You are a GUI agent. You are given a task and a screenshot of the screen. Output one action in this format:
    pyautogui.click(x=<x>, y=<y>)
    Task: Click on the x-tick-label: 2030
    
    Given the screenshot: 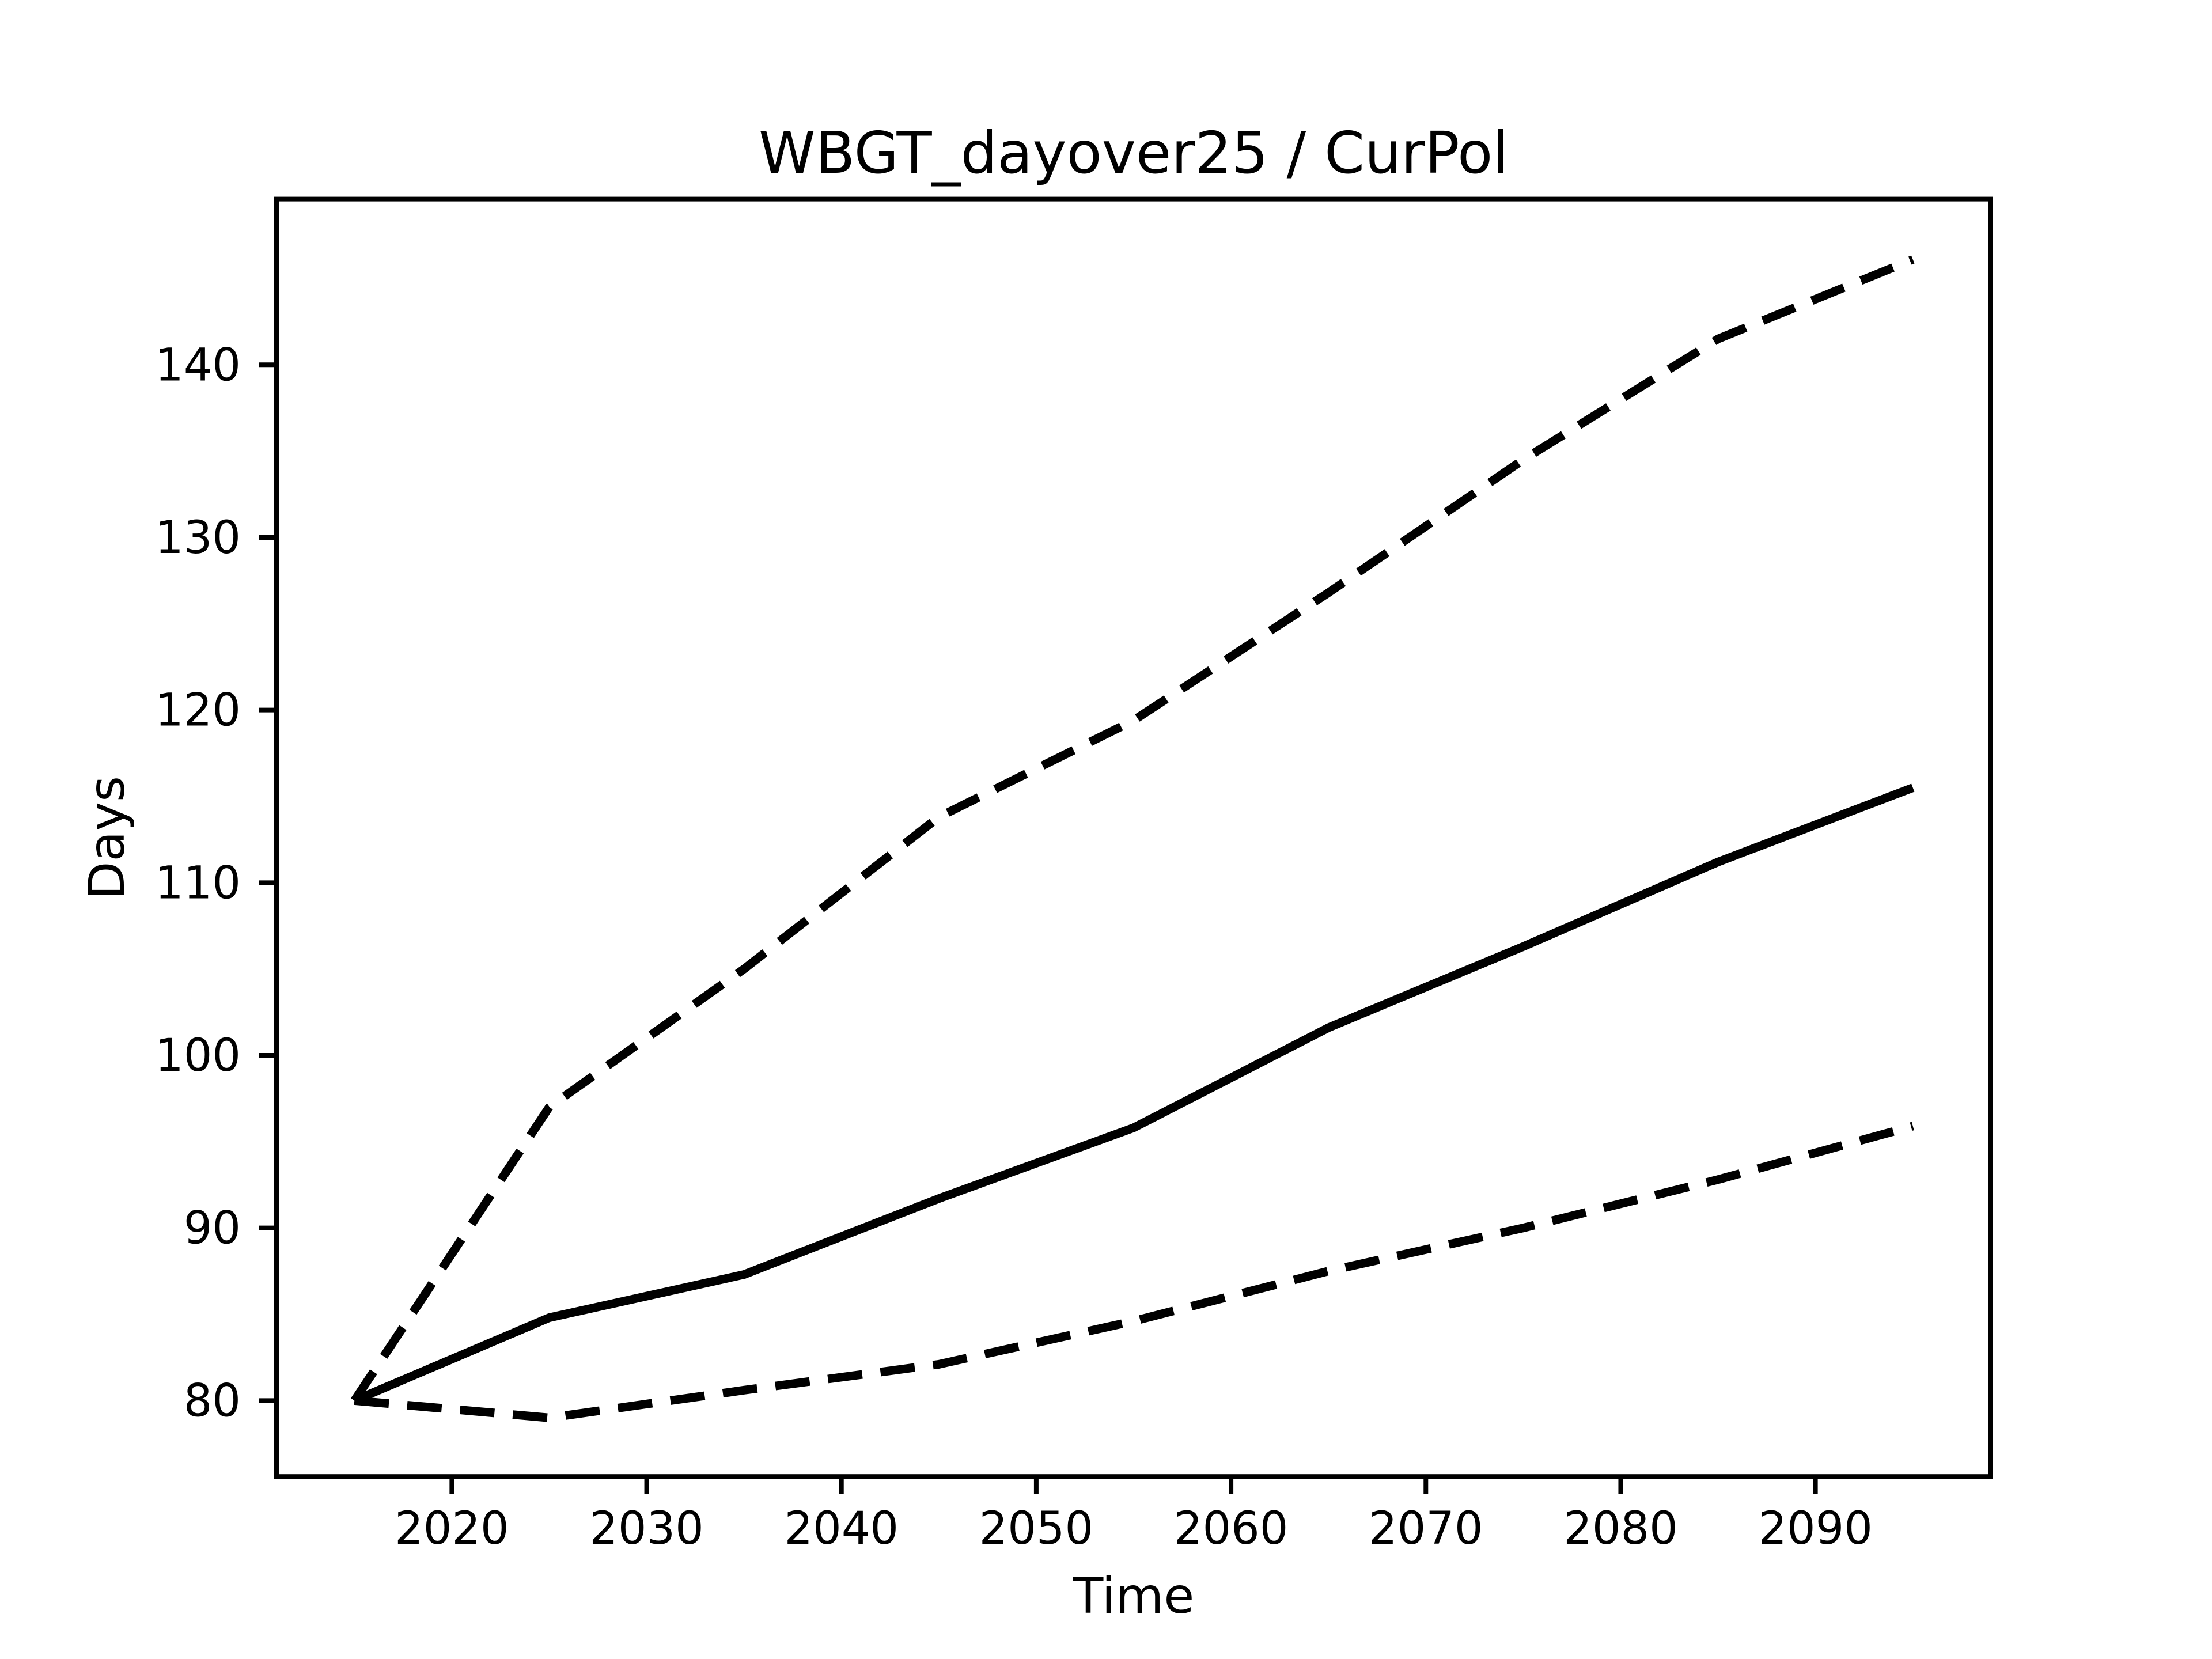 What is the action you would take?
    pyautogui.click(x=646, y=1529)
    